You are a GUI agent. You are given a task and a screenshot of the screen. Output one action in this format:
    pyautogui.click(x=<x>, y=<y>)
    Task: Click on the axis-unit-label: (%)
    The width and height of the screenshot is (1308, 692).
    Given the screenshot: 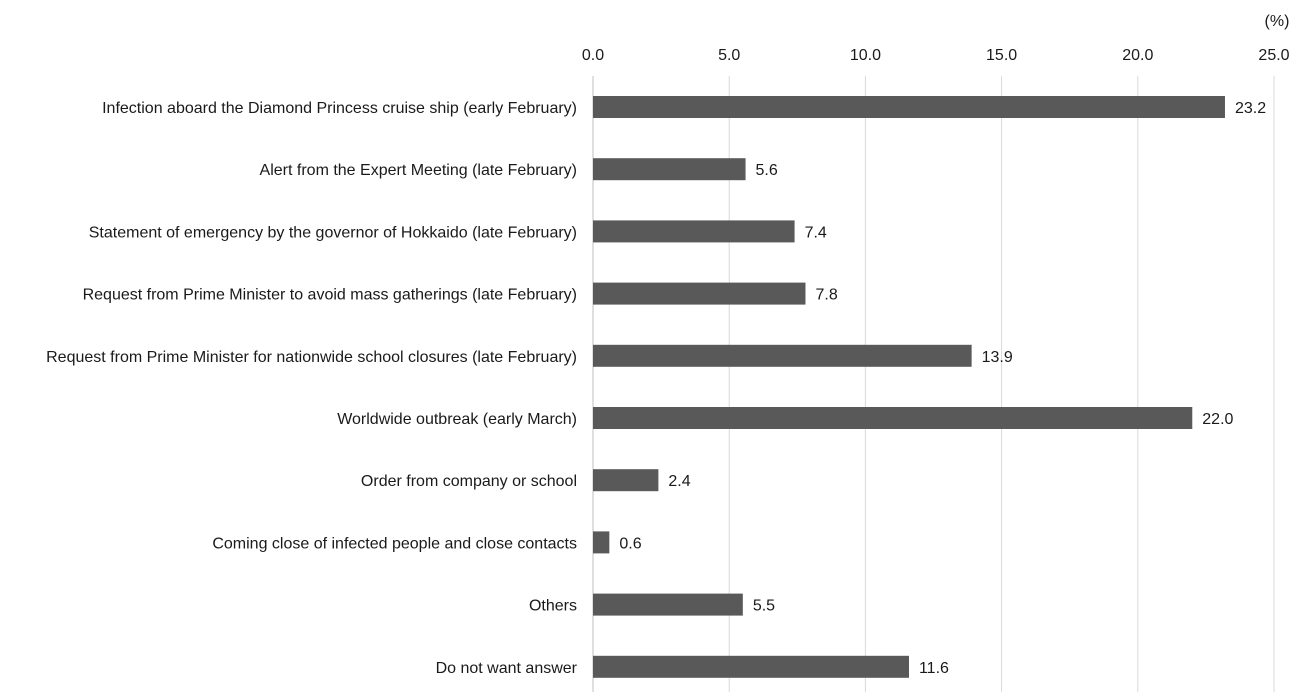 What is the action you would take?
    pyautogui.click(x=1277, y=21)
    